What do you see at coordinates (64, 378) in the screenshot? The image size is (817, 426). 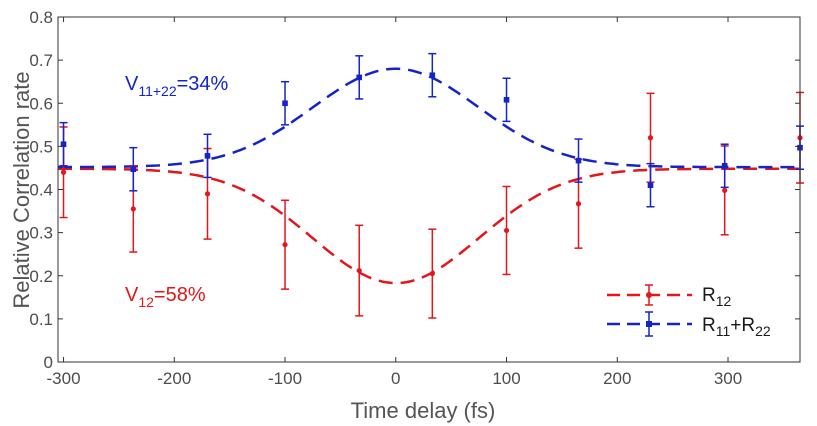 I see `x-tick-label: -300` at bounding box center [64, 378].